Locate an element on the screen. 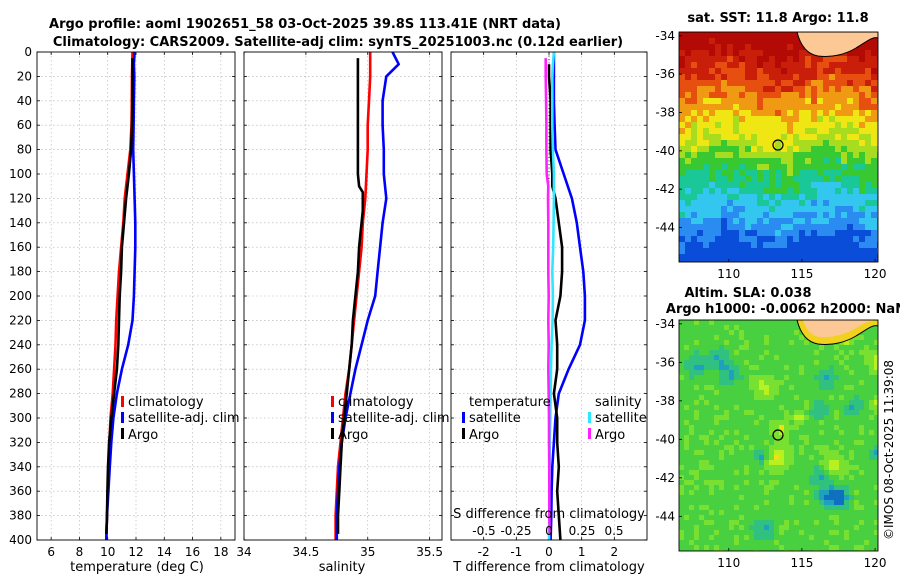  y-tick-label: 320 is located at coordinates (20, 442).